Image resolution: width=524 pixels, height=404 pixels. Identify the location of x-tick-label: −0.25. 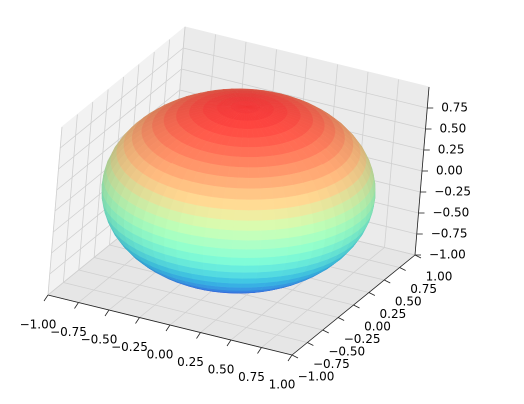
(129, 347).